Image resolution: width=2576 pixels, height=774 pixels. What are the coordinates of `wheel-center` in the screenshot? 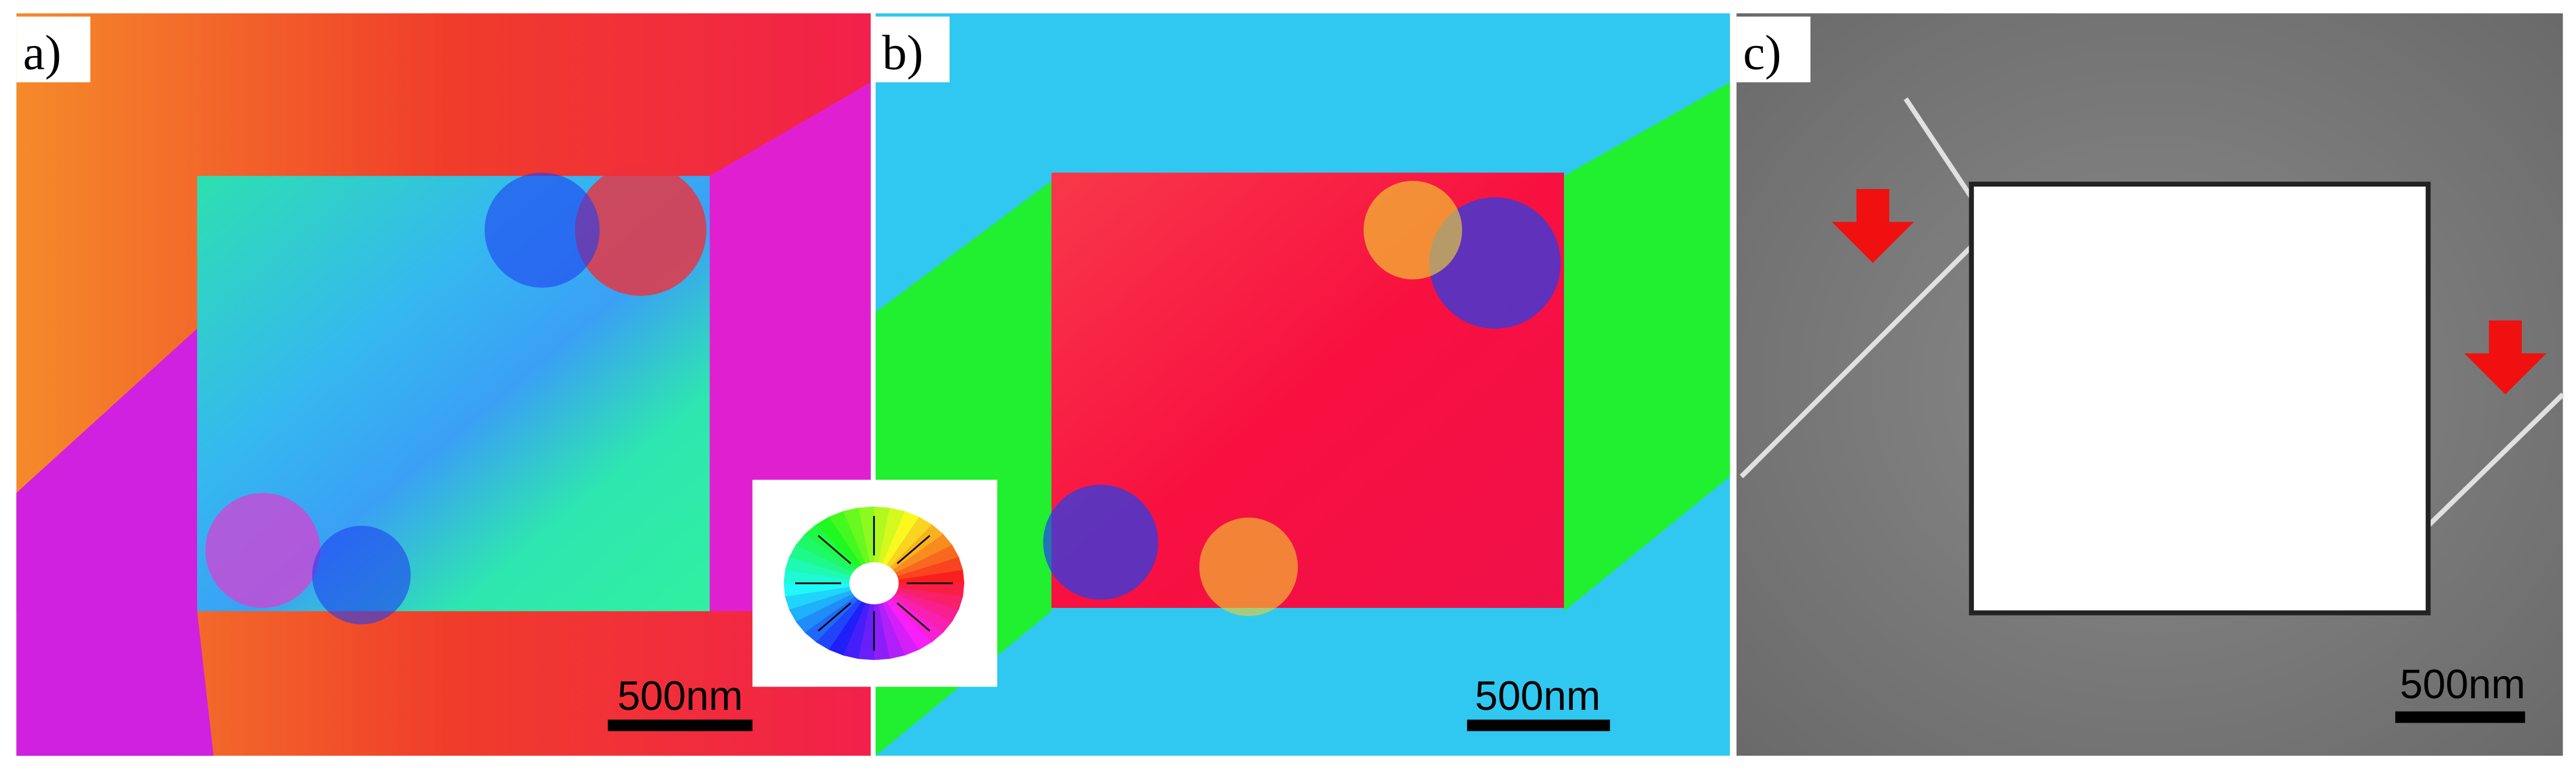 It's located at (874, 583).